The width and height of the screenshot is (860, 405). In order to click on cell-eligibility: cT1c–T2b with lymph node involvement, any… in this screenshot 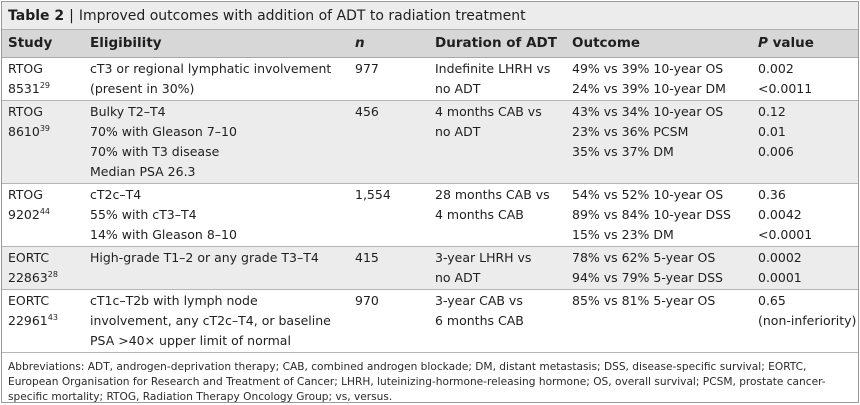, I will do `click(210, 321)`.